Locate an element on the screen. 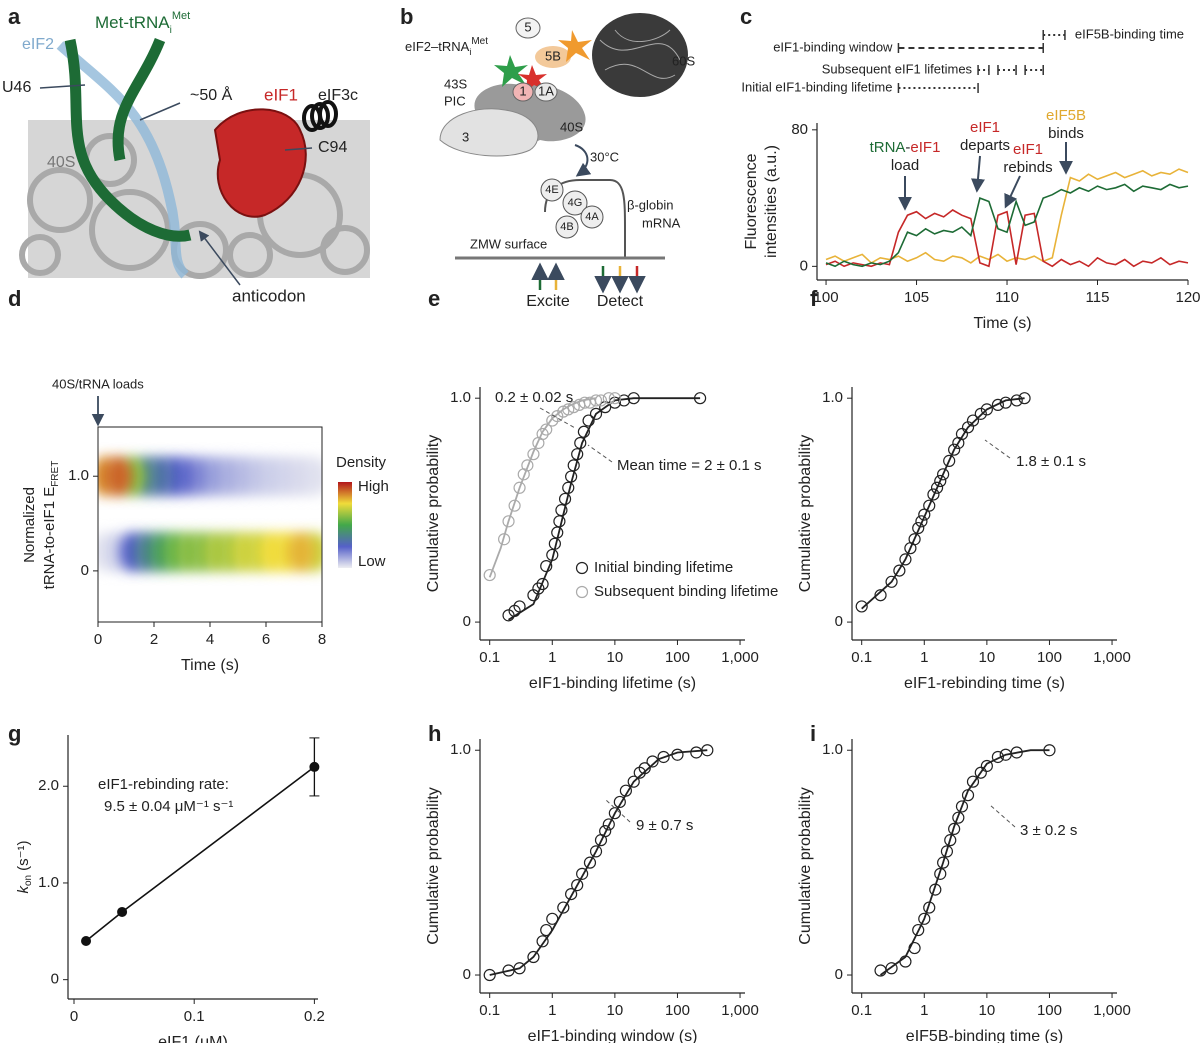 The height and width of the screenshot is (1043, 1200). label-part: k is located at coordinates (23, 889).